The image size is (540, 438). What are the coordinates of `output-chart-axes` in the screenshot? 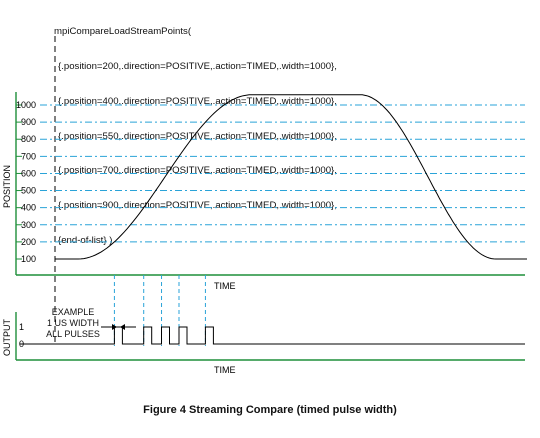 It's located at (270, 336).